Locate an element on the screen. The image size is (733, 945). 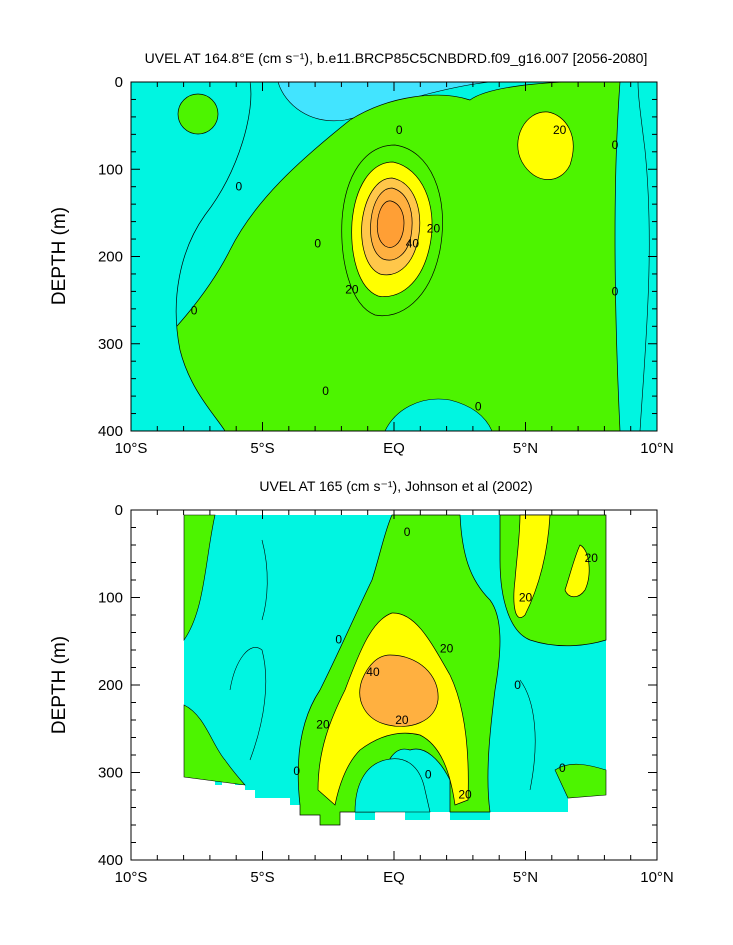
panel-2-y-tick-label: 0 is located at coordinates (119, 510).